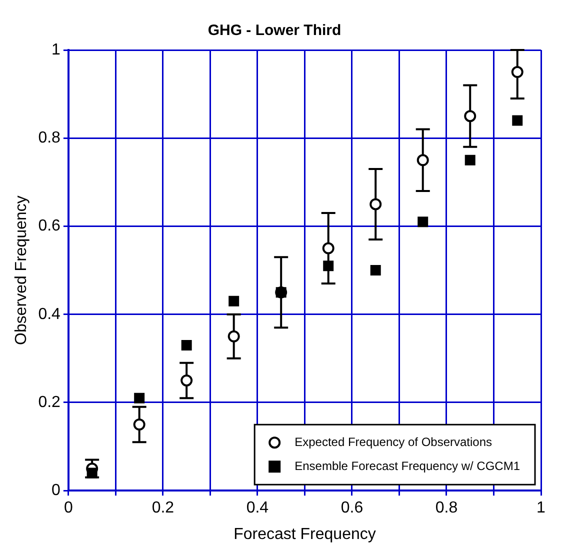 The width and height of the screenshot is (561, 558). What do you see at coordinates (163, 508) in the screenshot?
I see `x-tick-label: 0.2` at bounding box center [163, 508].